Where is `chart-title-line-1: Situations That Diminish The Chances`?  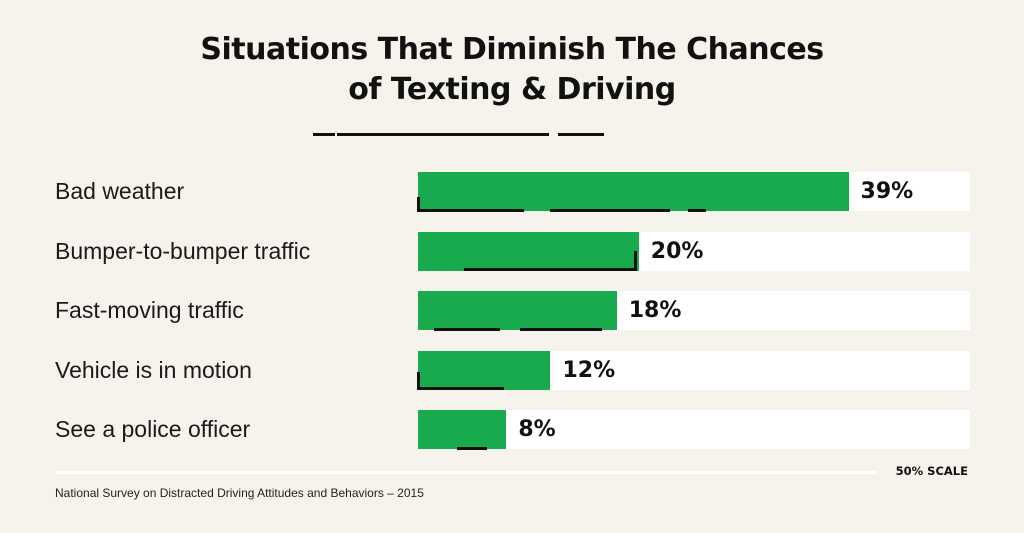 chart-title-line-1: Situations That Diminish The Chances is located at coordinates (512, 49).